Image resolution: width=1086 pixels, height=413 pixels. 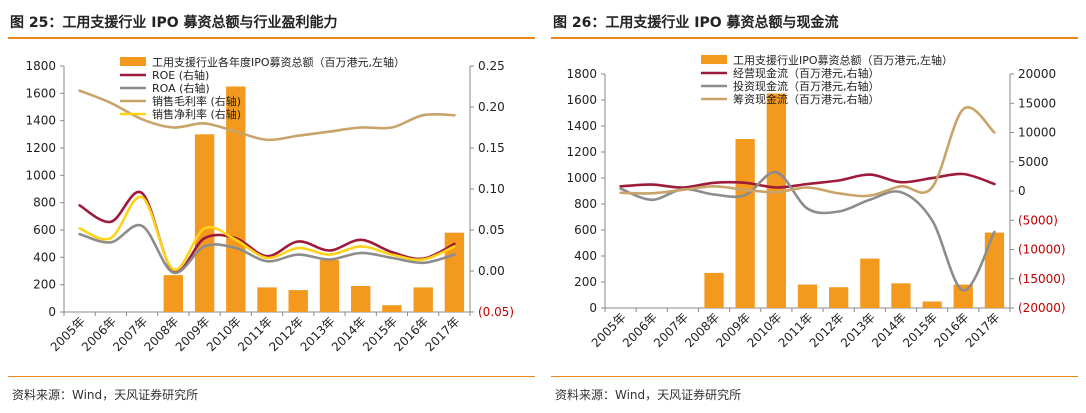 I want to click on legend-label-bar: 工用支援行业各年度IPO募资总额（百万港元,左轴）, so click(x=278, y=62).